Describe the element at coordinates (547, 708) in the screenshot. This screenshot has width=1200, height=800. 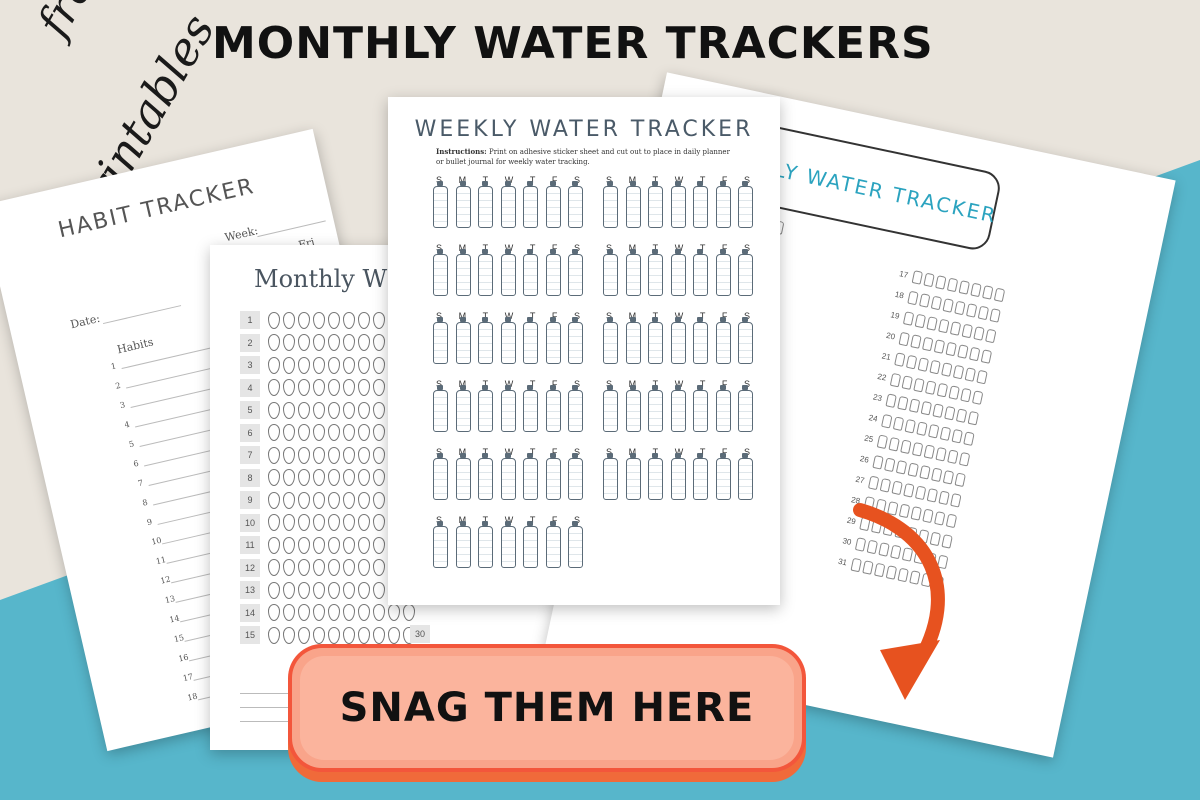
I see `snag-them-here-button: SNAG THEM HERE` at that location.